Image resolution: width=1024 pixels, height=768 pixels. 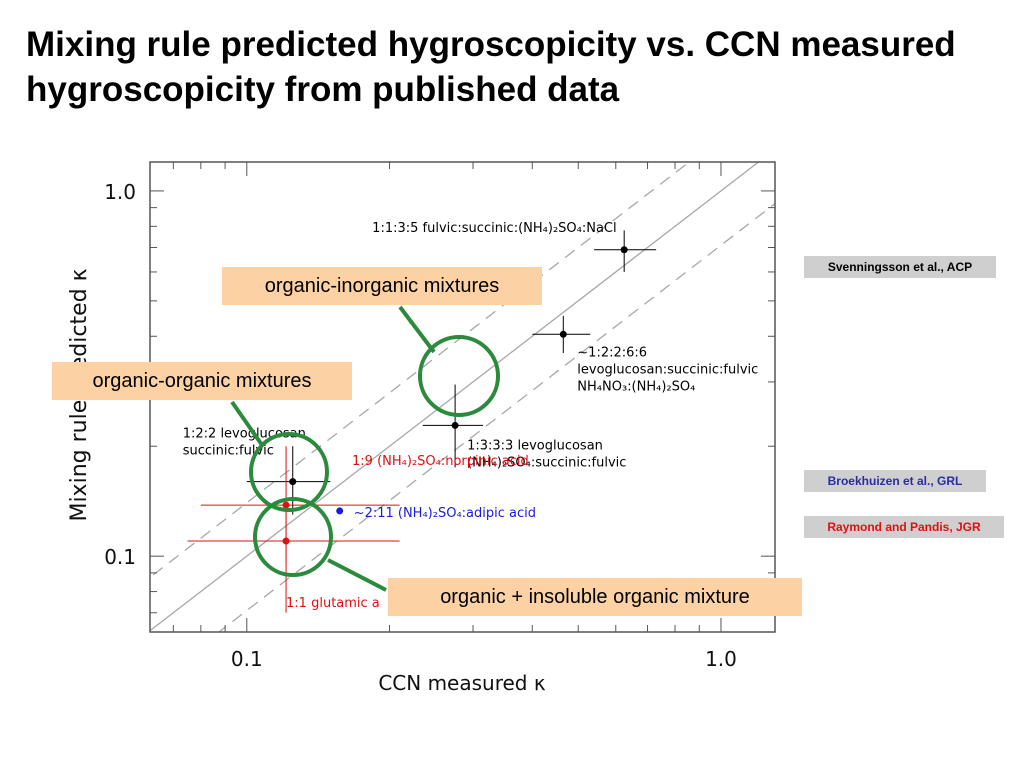 What do you see at coordinates (636, 386) in the screenshot?
I see `point-label-line: NH₄NO₃:(NH₄)₂SO₄` at bounding box center [636, 386].